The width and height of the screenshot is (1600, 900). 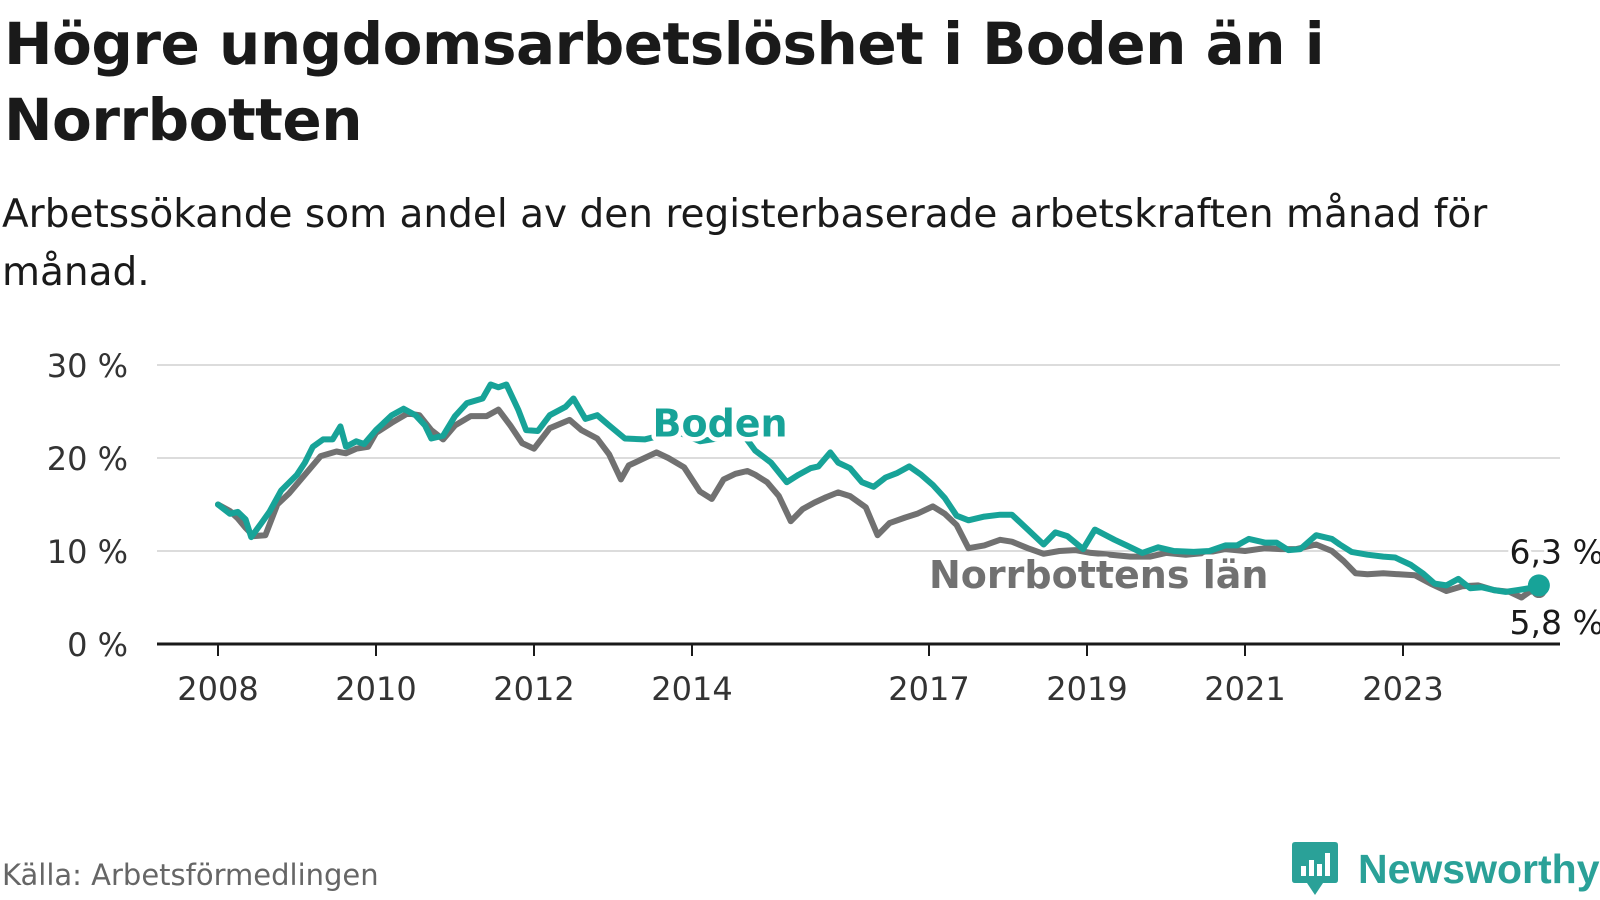 I want to click on newsworthy-chart-bubble-icon, so click(x=1315, y=868).